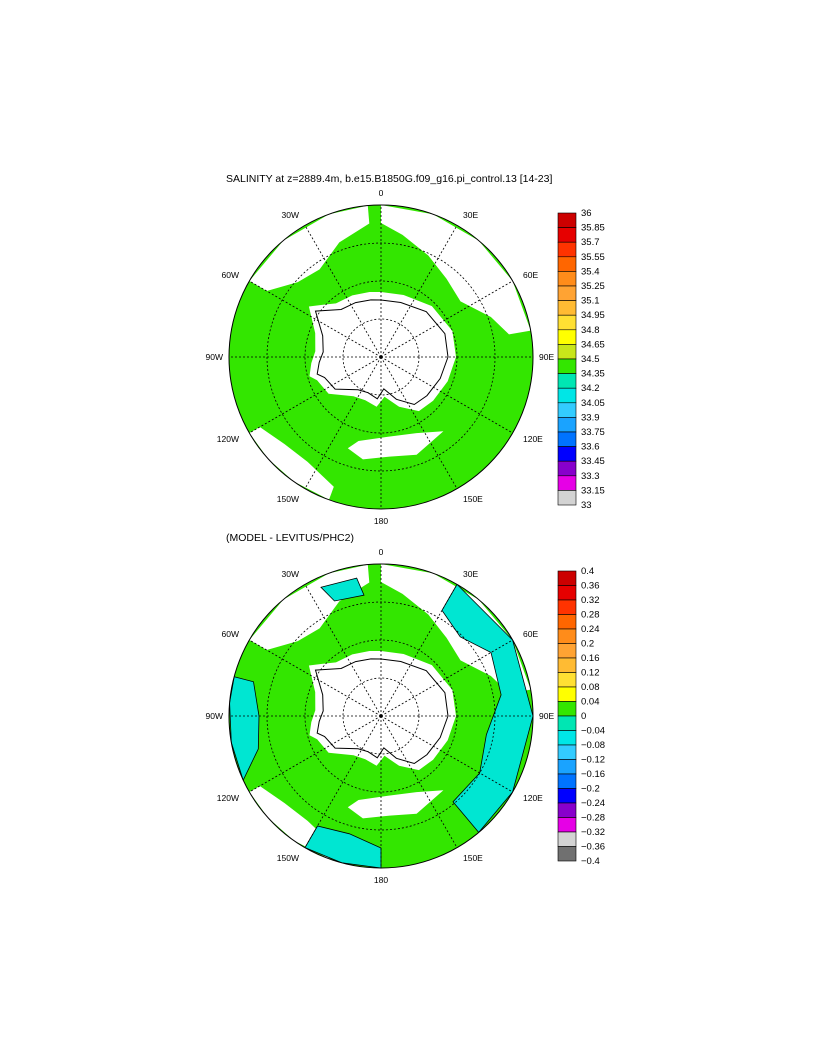  I want to click on colorbar-label: −0.04, so click(593, 731).